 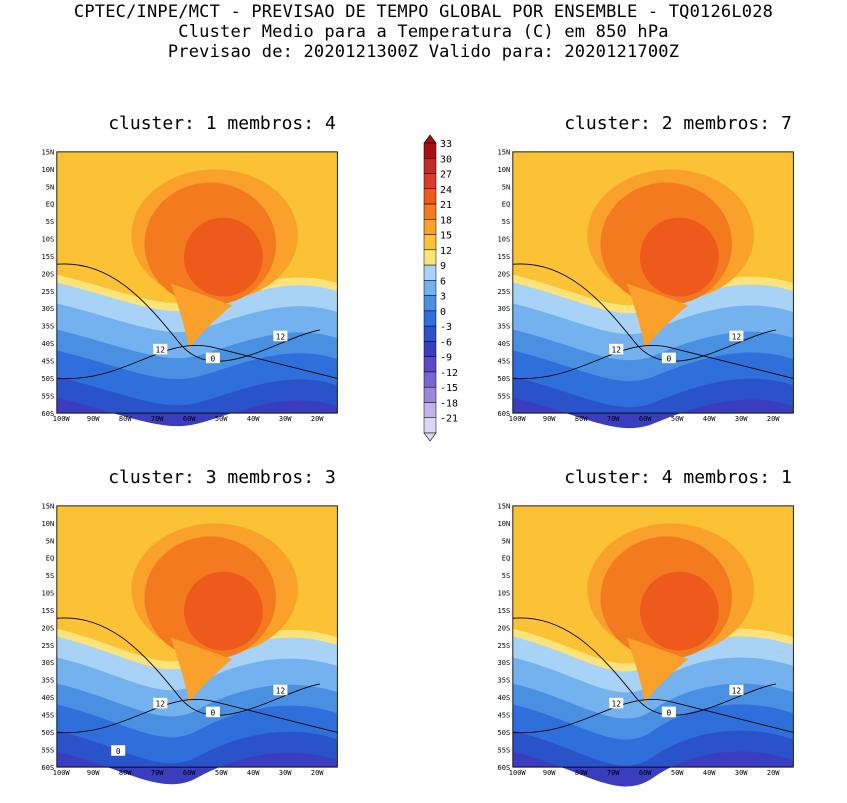 I want to click on colorbar-label: 21, so click(x=446, y=205).